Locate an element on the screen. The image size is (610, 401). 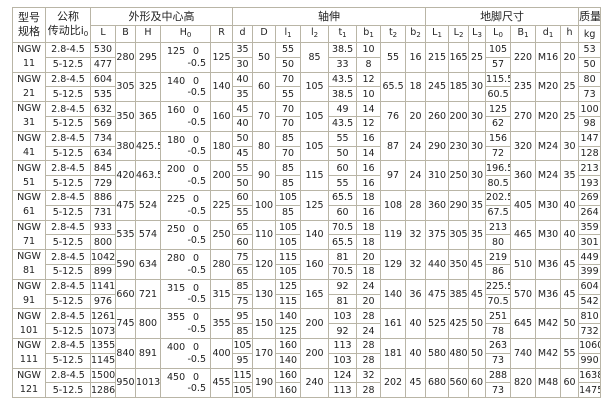
L3-cell: 35 is located at coordinates (477, 235).